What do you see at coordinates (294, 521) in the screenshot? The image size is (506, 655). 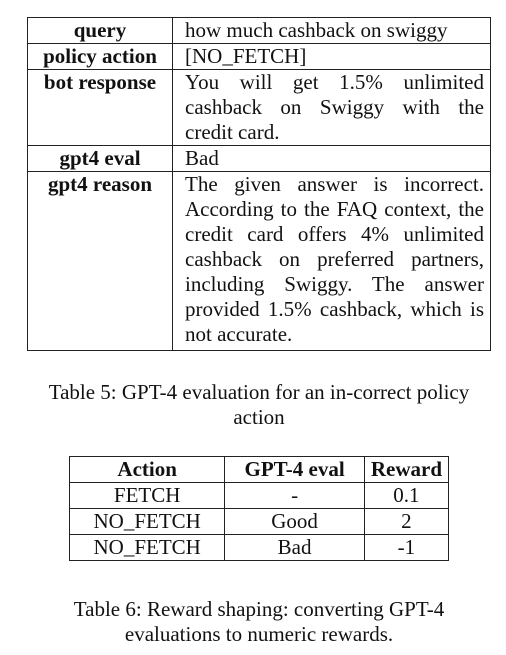 I see `eval-cell: Good` at bounding box center [294, 521].